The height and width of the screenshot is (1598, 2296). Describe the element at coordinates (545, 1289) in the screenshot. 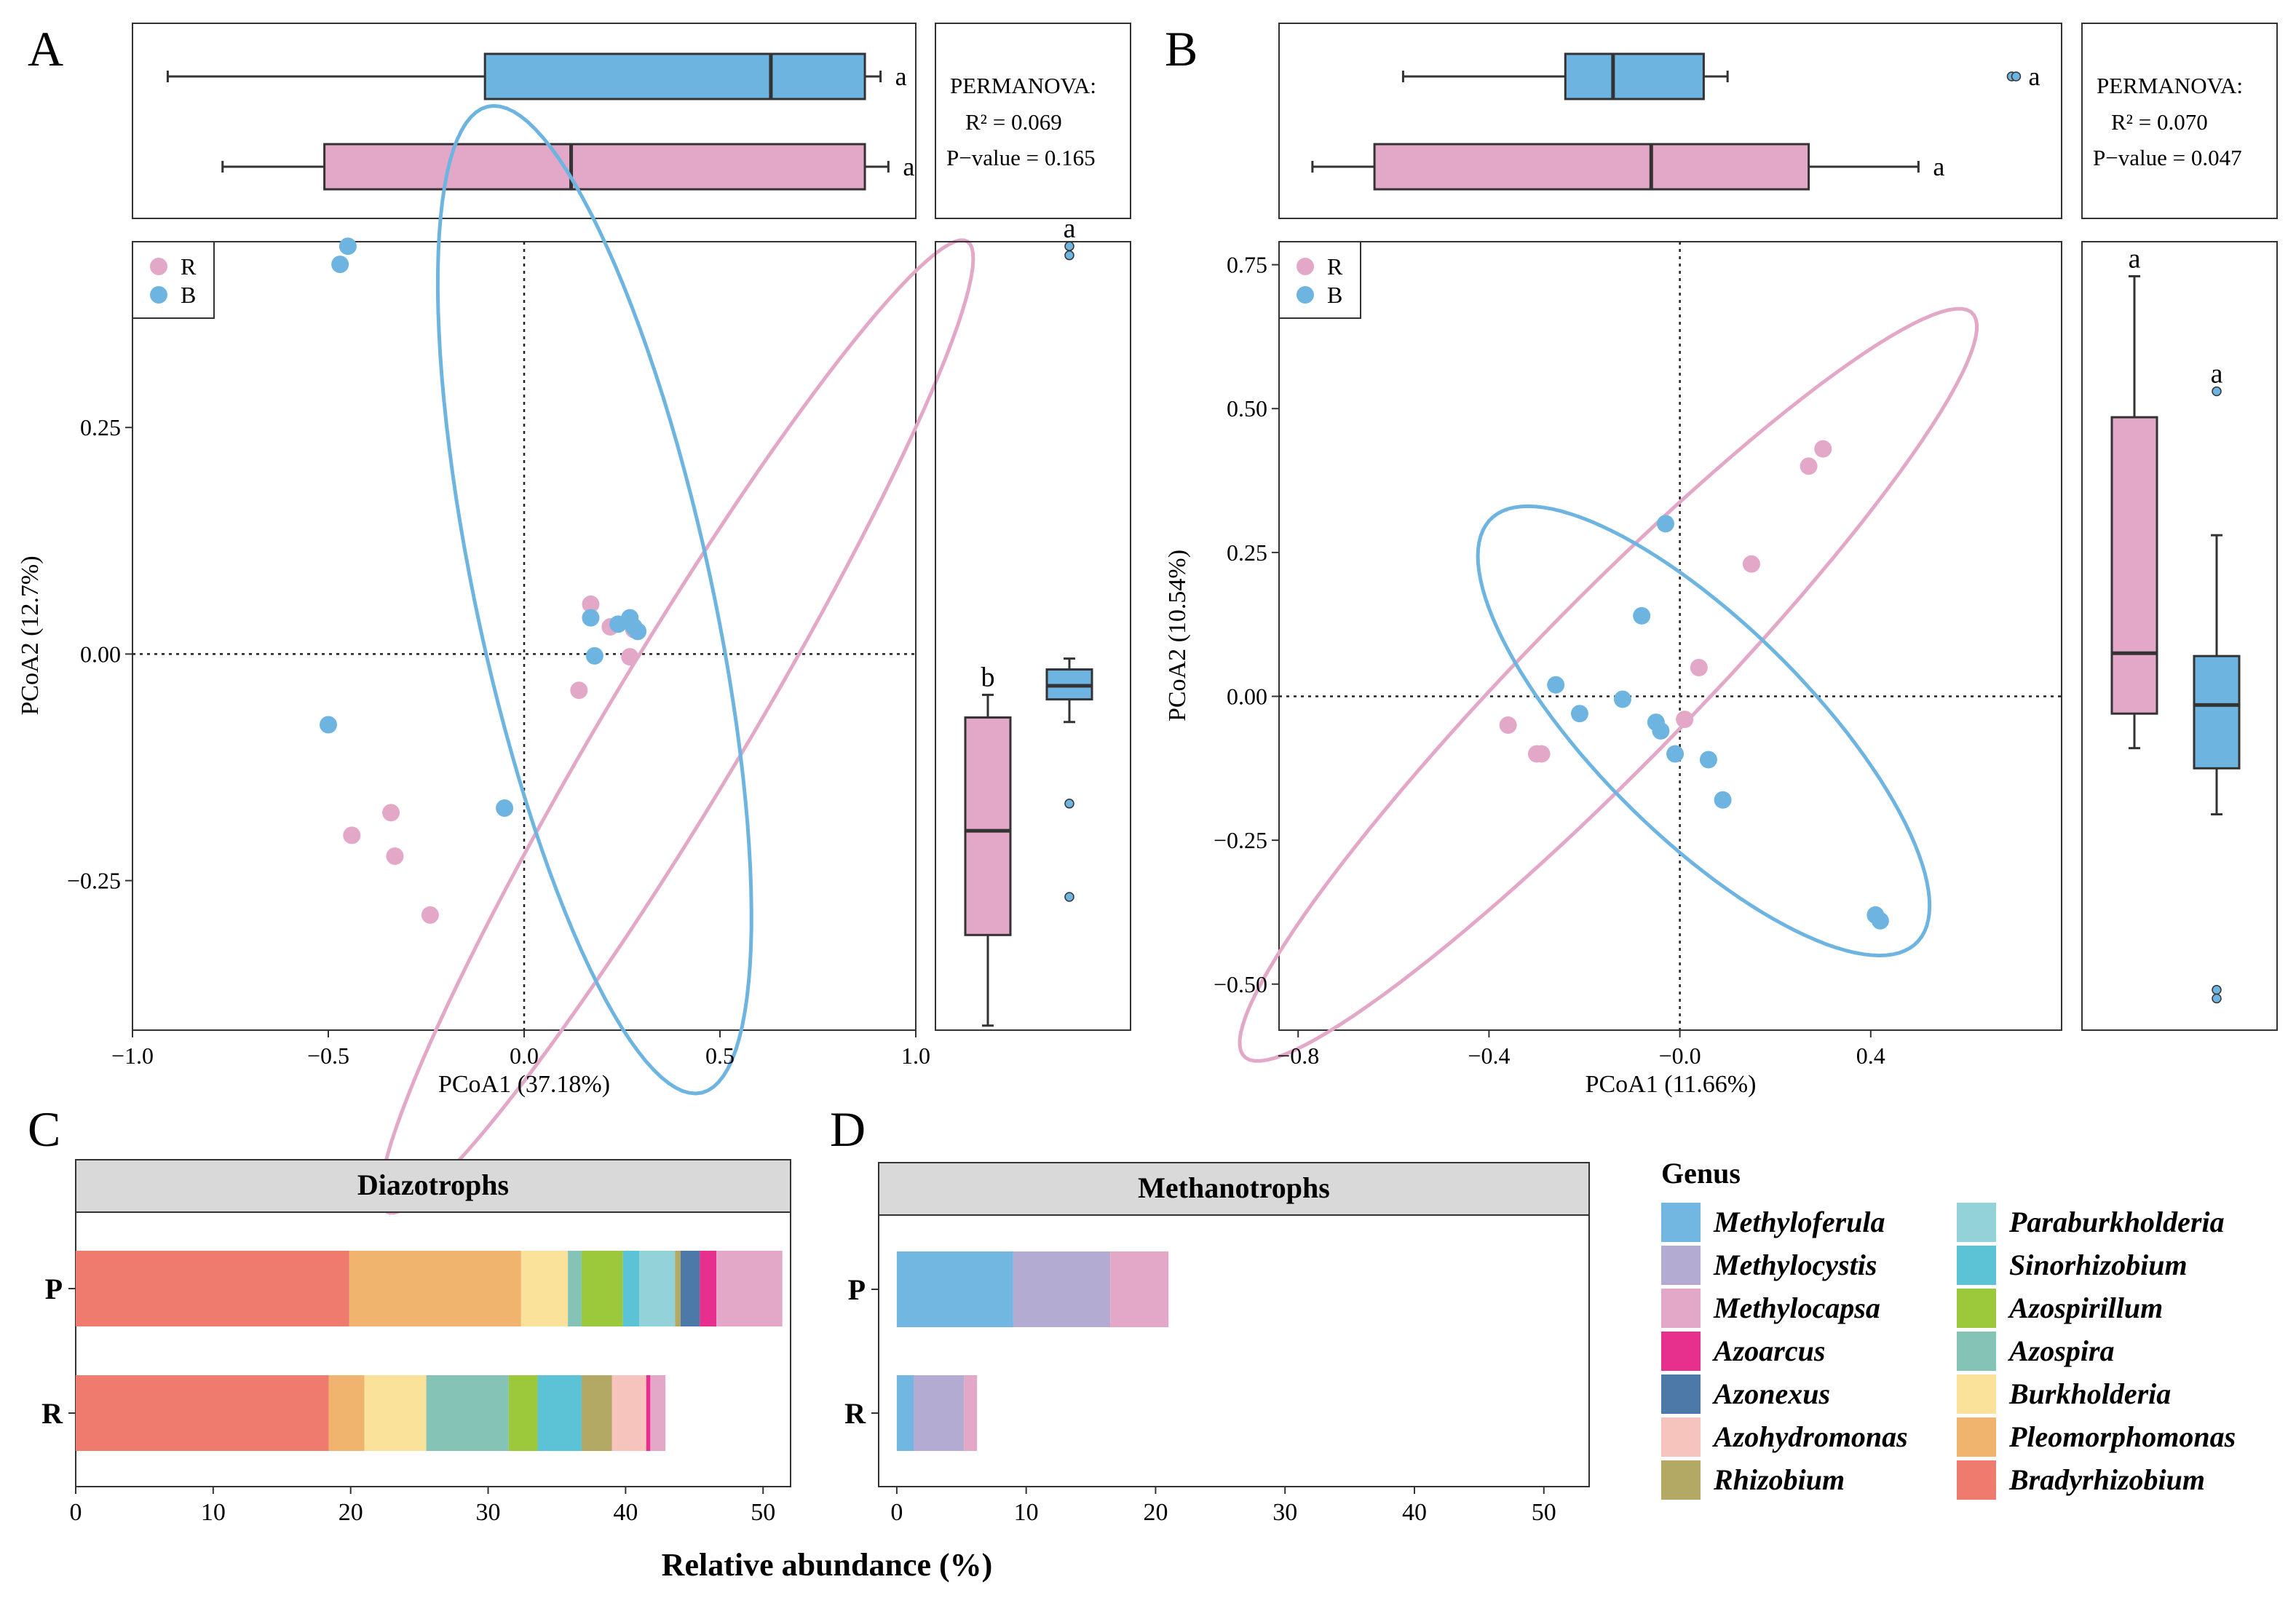

I see `panel-c-bar-p-burkholderia` at that location.